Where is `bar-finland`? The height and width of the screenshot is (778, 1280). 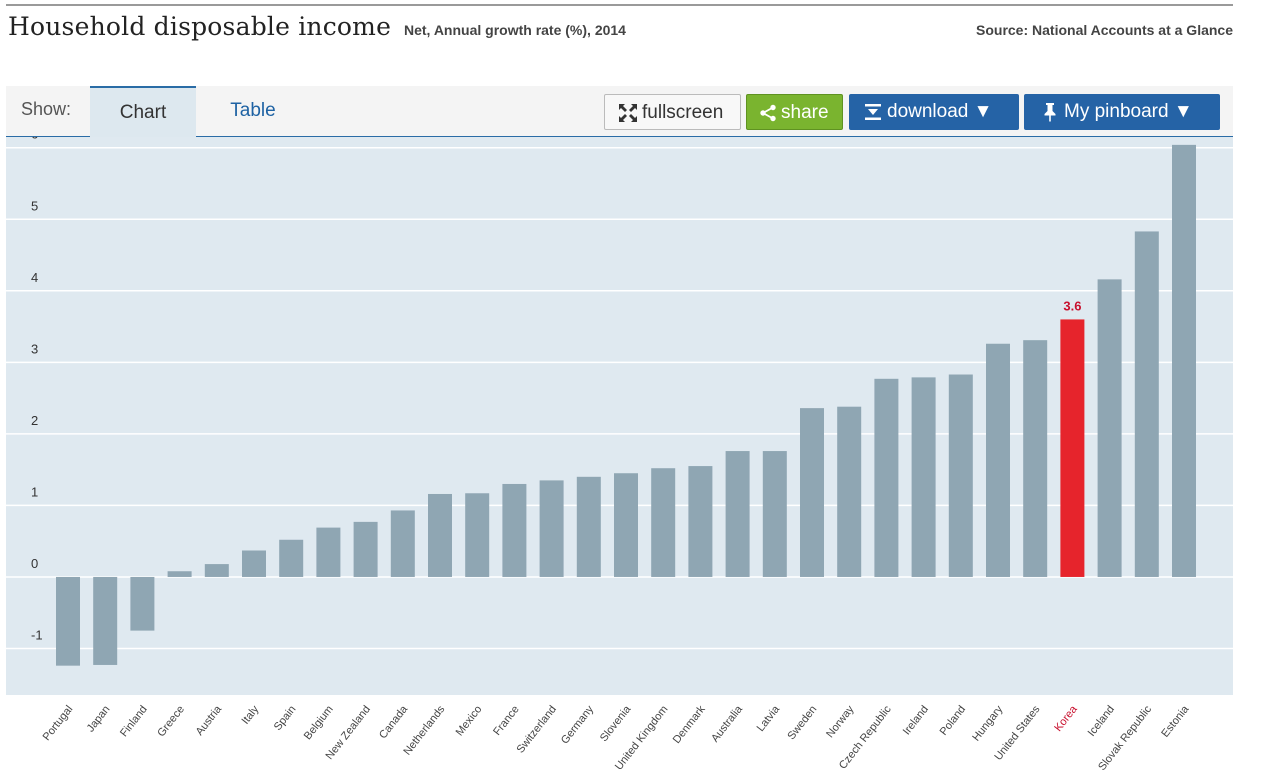
bar-finland is located at coordinates (142, 603).